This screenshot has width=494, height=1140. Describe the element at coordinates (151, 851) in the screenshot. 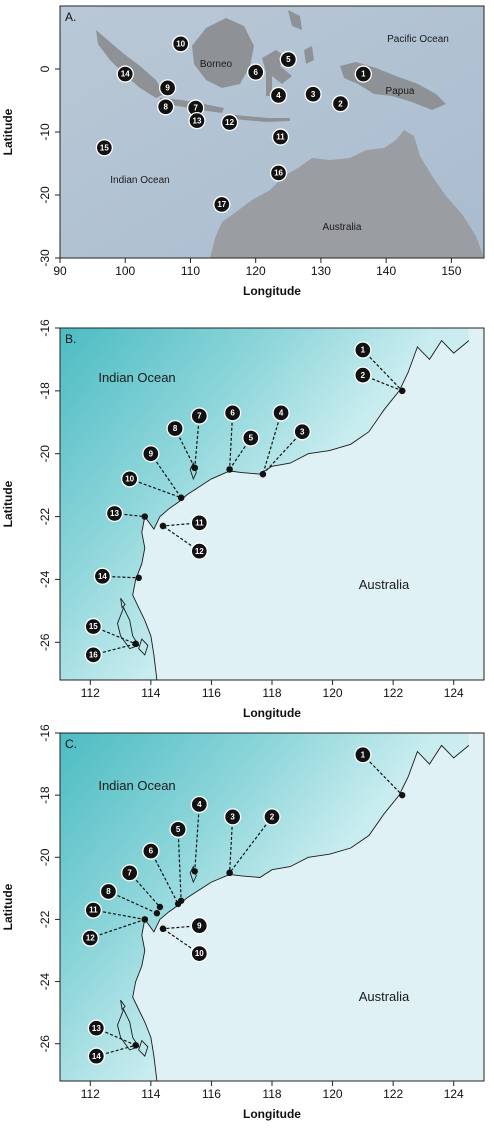

I see `site-number: 6` at that location.